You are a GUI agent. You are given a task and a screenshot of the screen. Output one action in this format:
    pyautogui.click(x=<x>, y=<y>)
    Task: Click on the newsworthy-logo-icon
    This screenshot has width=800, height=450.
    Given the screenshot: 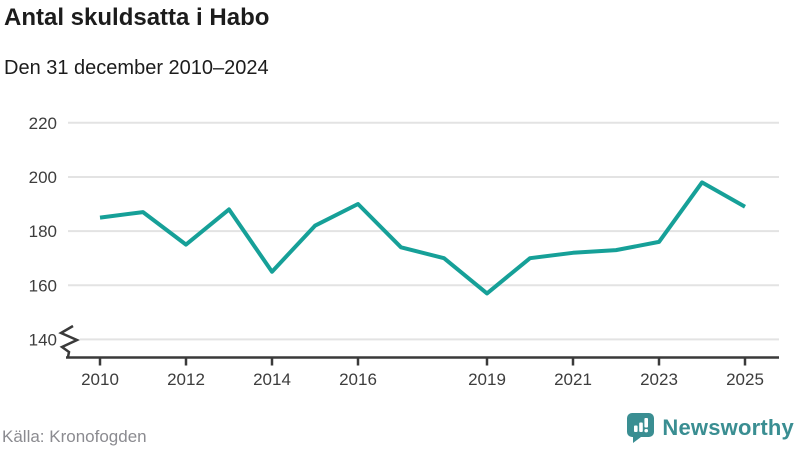 What is the action you would take?
    pyautogui.click(x=641, y=428)
    